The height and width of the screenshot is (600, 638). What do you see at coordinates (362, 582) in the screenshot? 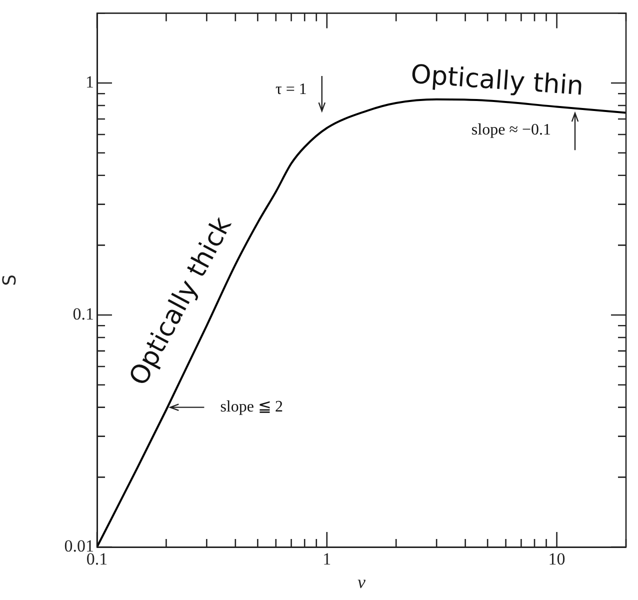
I see `x-axis-title: ν` at bounding box center [362, 582].